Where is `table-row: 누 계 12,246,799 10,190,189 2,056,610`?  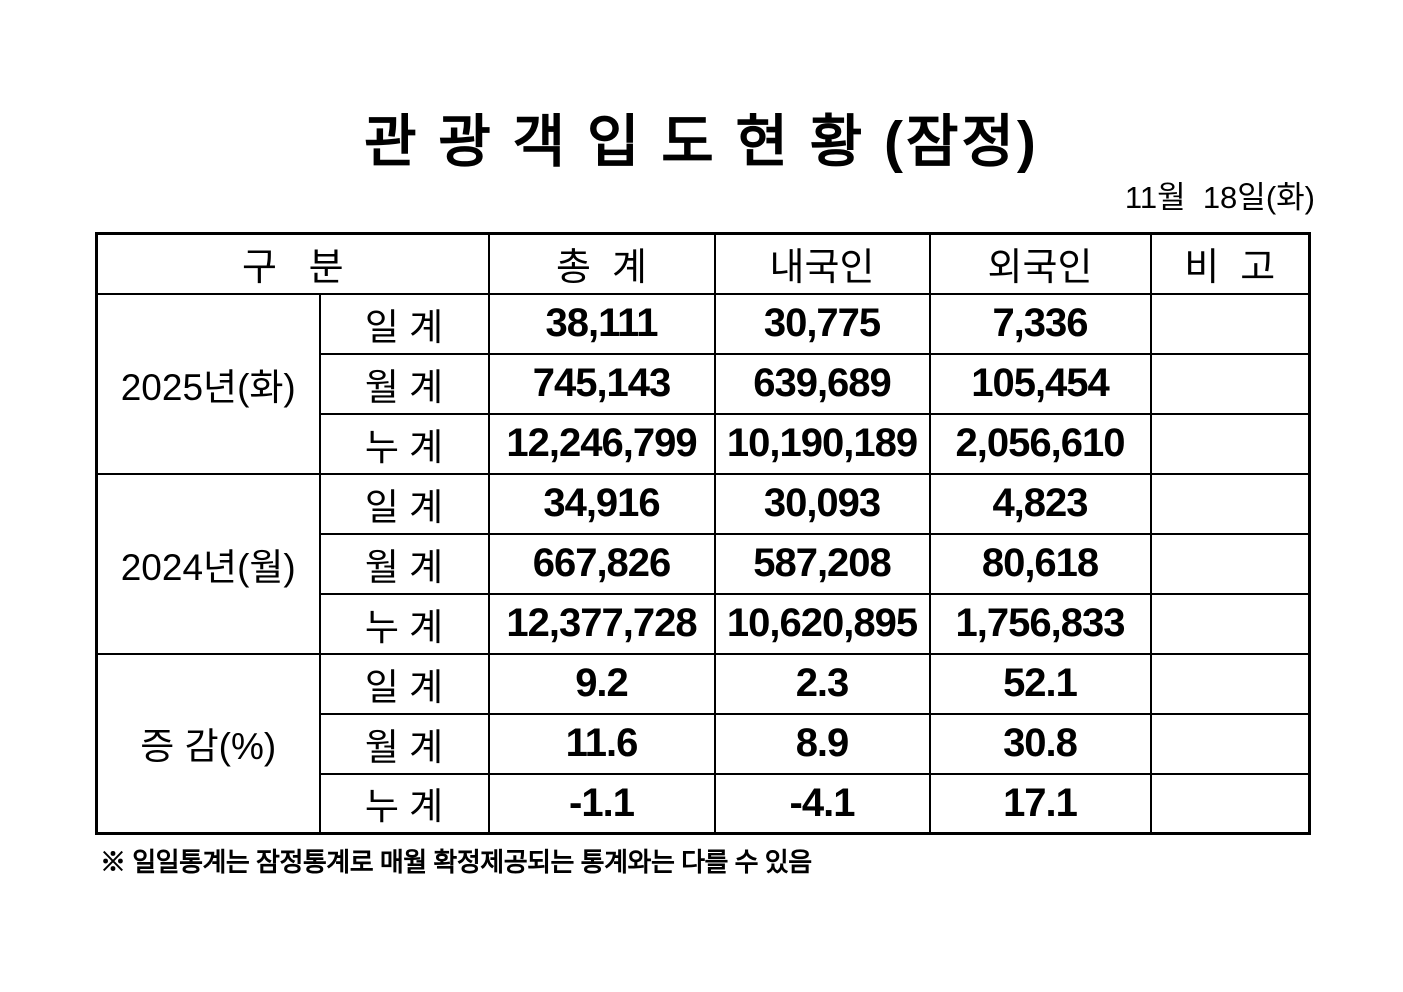
table-row: 누 계 12,246,799 10,190,189 2,056,610 is located at coordinates (704, 443).